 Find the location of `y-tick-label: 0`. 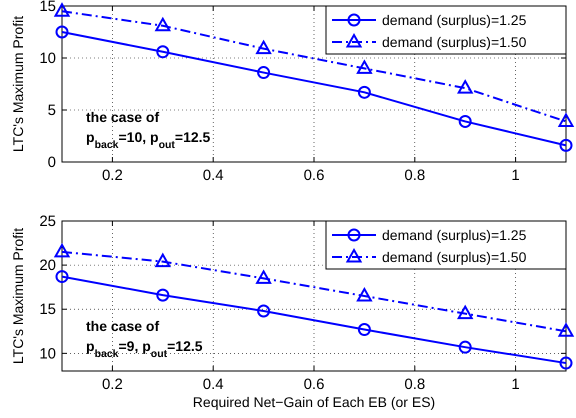

y-tick-label: 0 is located at coordinates (52, 162).